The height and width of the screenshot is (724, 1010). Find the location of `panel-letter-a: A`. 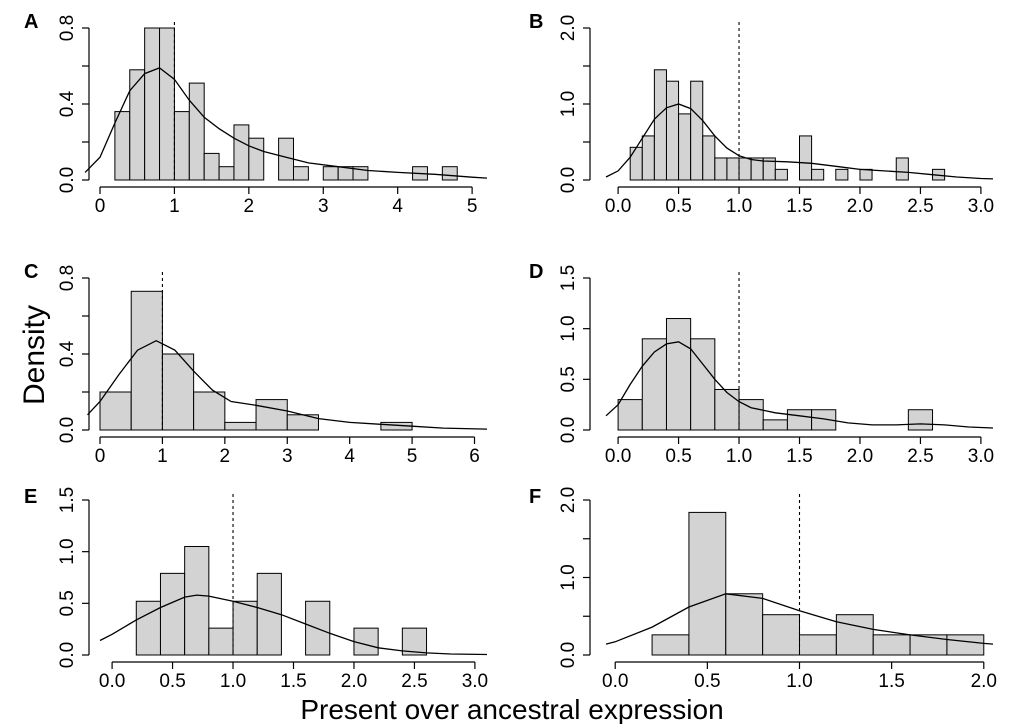

panel-letter-a: A is located at coordinates (31, 22).